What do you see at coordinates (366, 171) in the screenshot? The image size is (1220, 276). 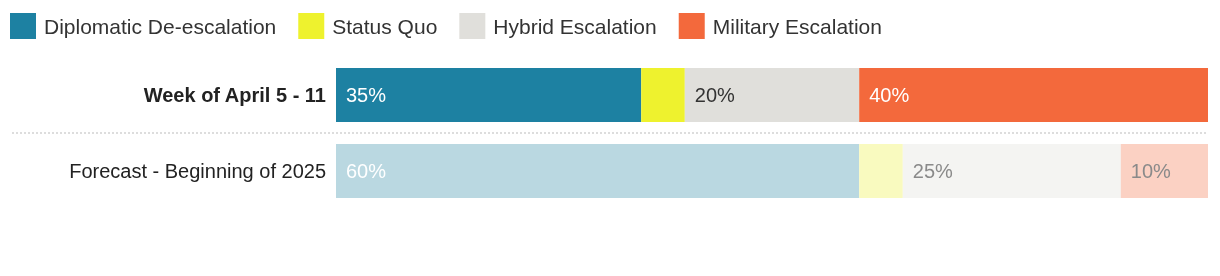 I see `data-label: 60%` at bounding box center [366, 171].